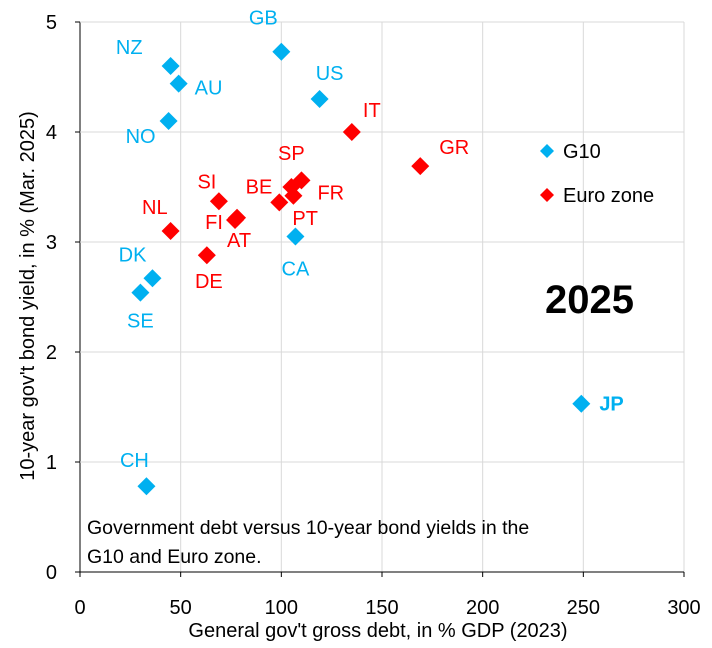  What do you see at coordinates (170, 66) in the screenshot?
I see `point-nz` at bounding box center [170, 66].